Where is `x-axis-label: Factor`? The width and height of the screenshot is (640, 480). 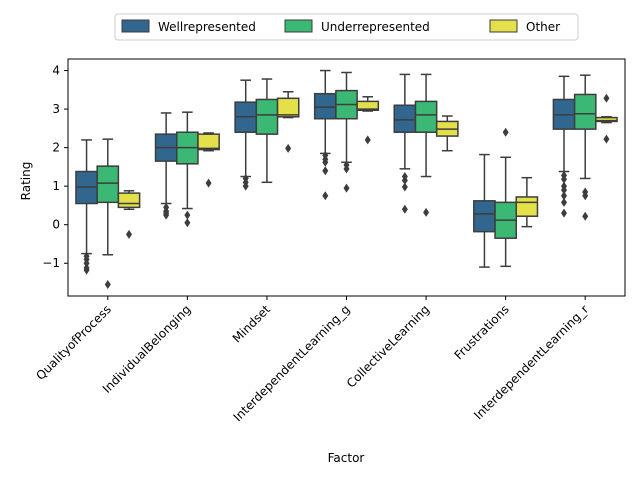 x-axis-label: Factor is located at coordinates (346, 458).